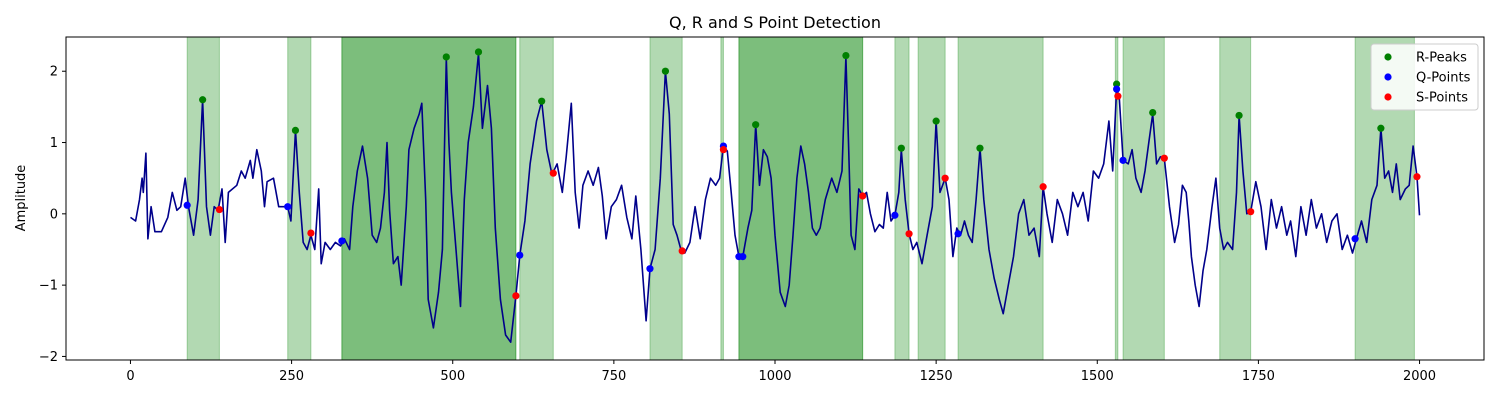 The image size is (1500, 400). I want to click on y-tick-label: 1, so click(54, 143).